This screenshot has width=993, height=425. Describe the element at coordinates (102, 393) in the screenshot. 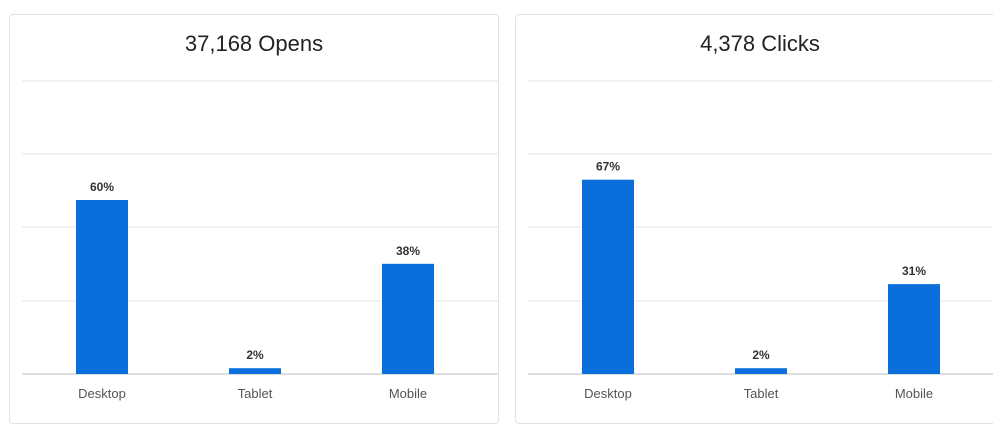

I see `opens-category-label-desktop: Desktop` at that location.